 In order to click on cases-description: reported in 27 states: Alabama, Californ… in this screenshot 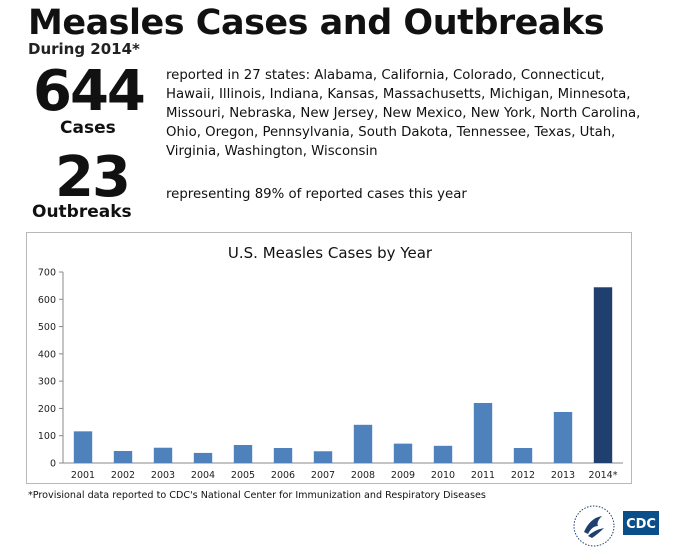, I will do `click(403, 113)`.